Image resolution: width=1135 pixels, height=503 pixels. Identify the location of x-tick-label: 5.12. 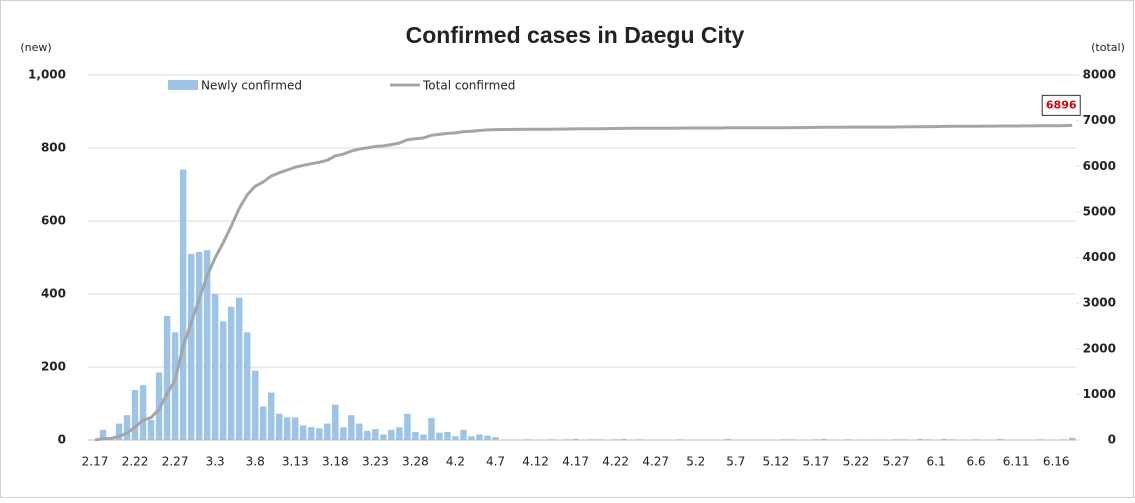
(775, 462).